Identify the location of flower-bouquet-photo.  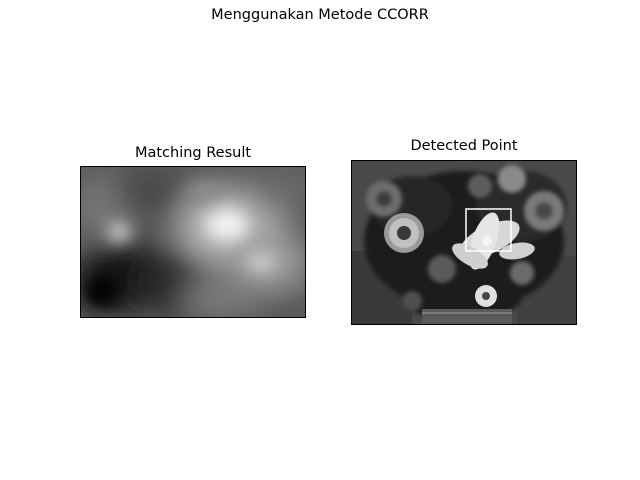
(464, 242).